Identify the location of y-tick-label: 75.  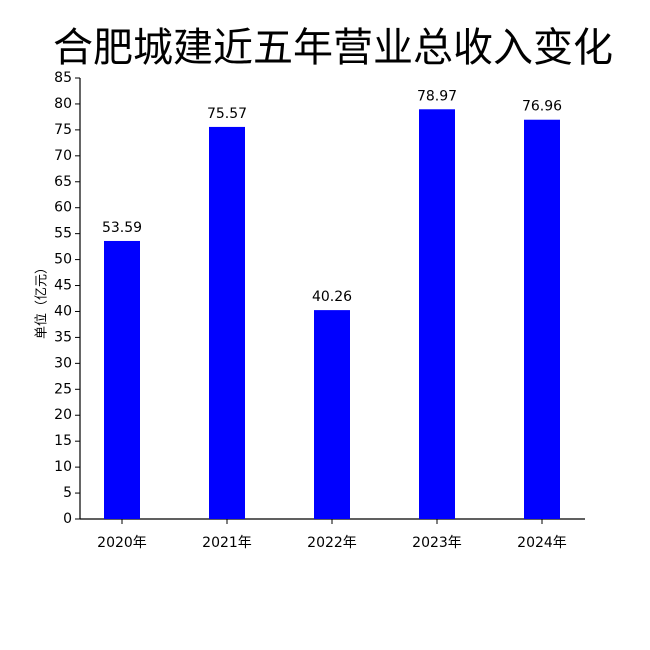
(63, 130).